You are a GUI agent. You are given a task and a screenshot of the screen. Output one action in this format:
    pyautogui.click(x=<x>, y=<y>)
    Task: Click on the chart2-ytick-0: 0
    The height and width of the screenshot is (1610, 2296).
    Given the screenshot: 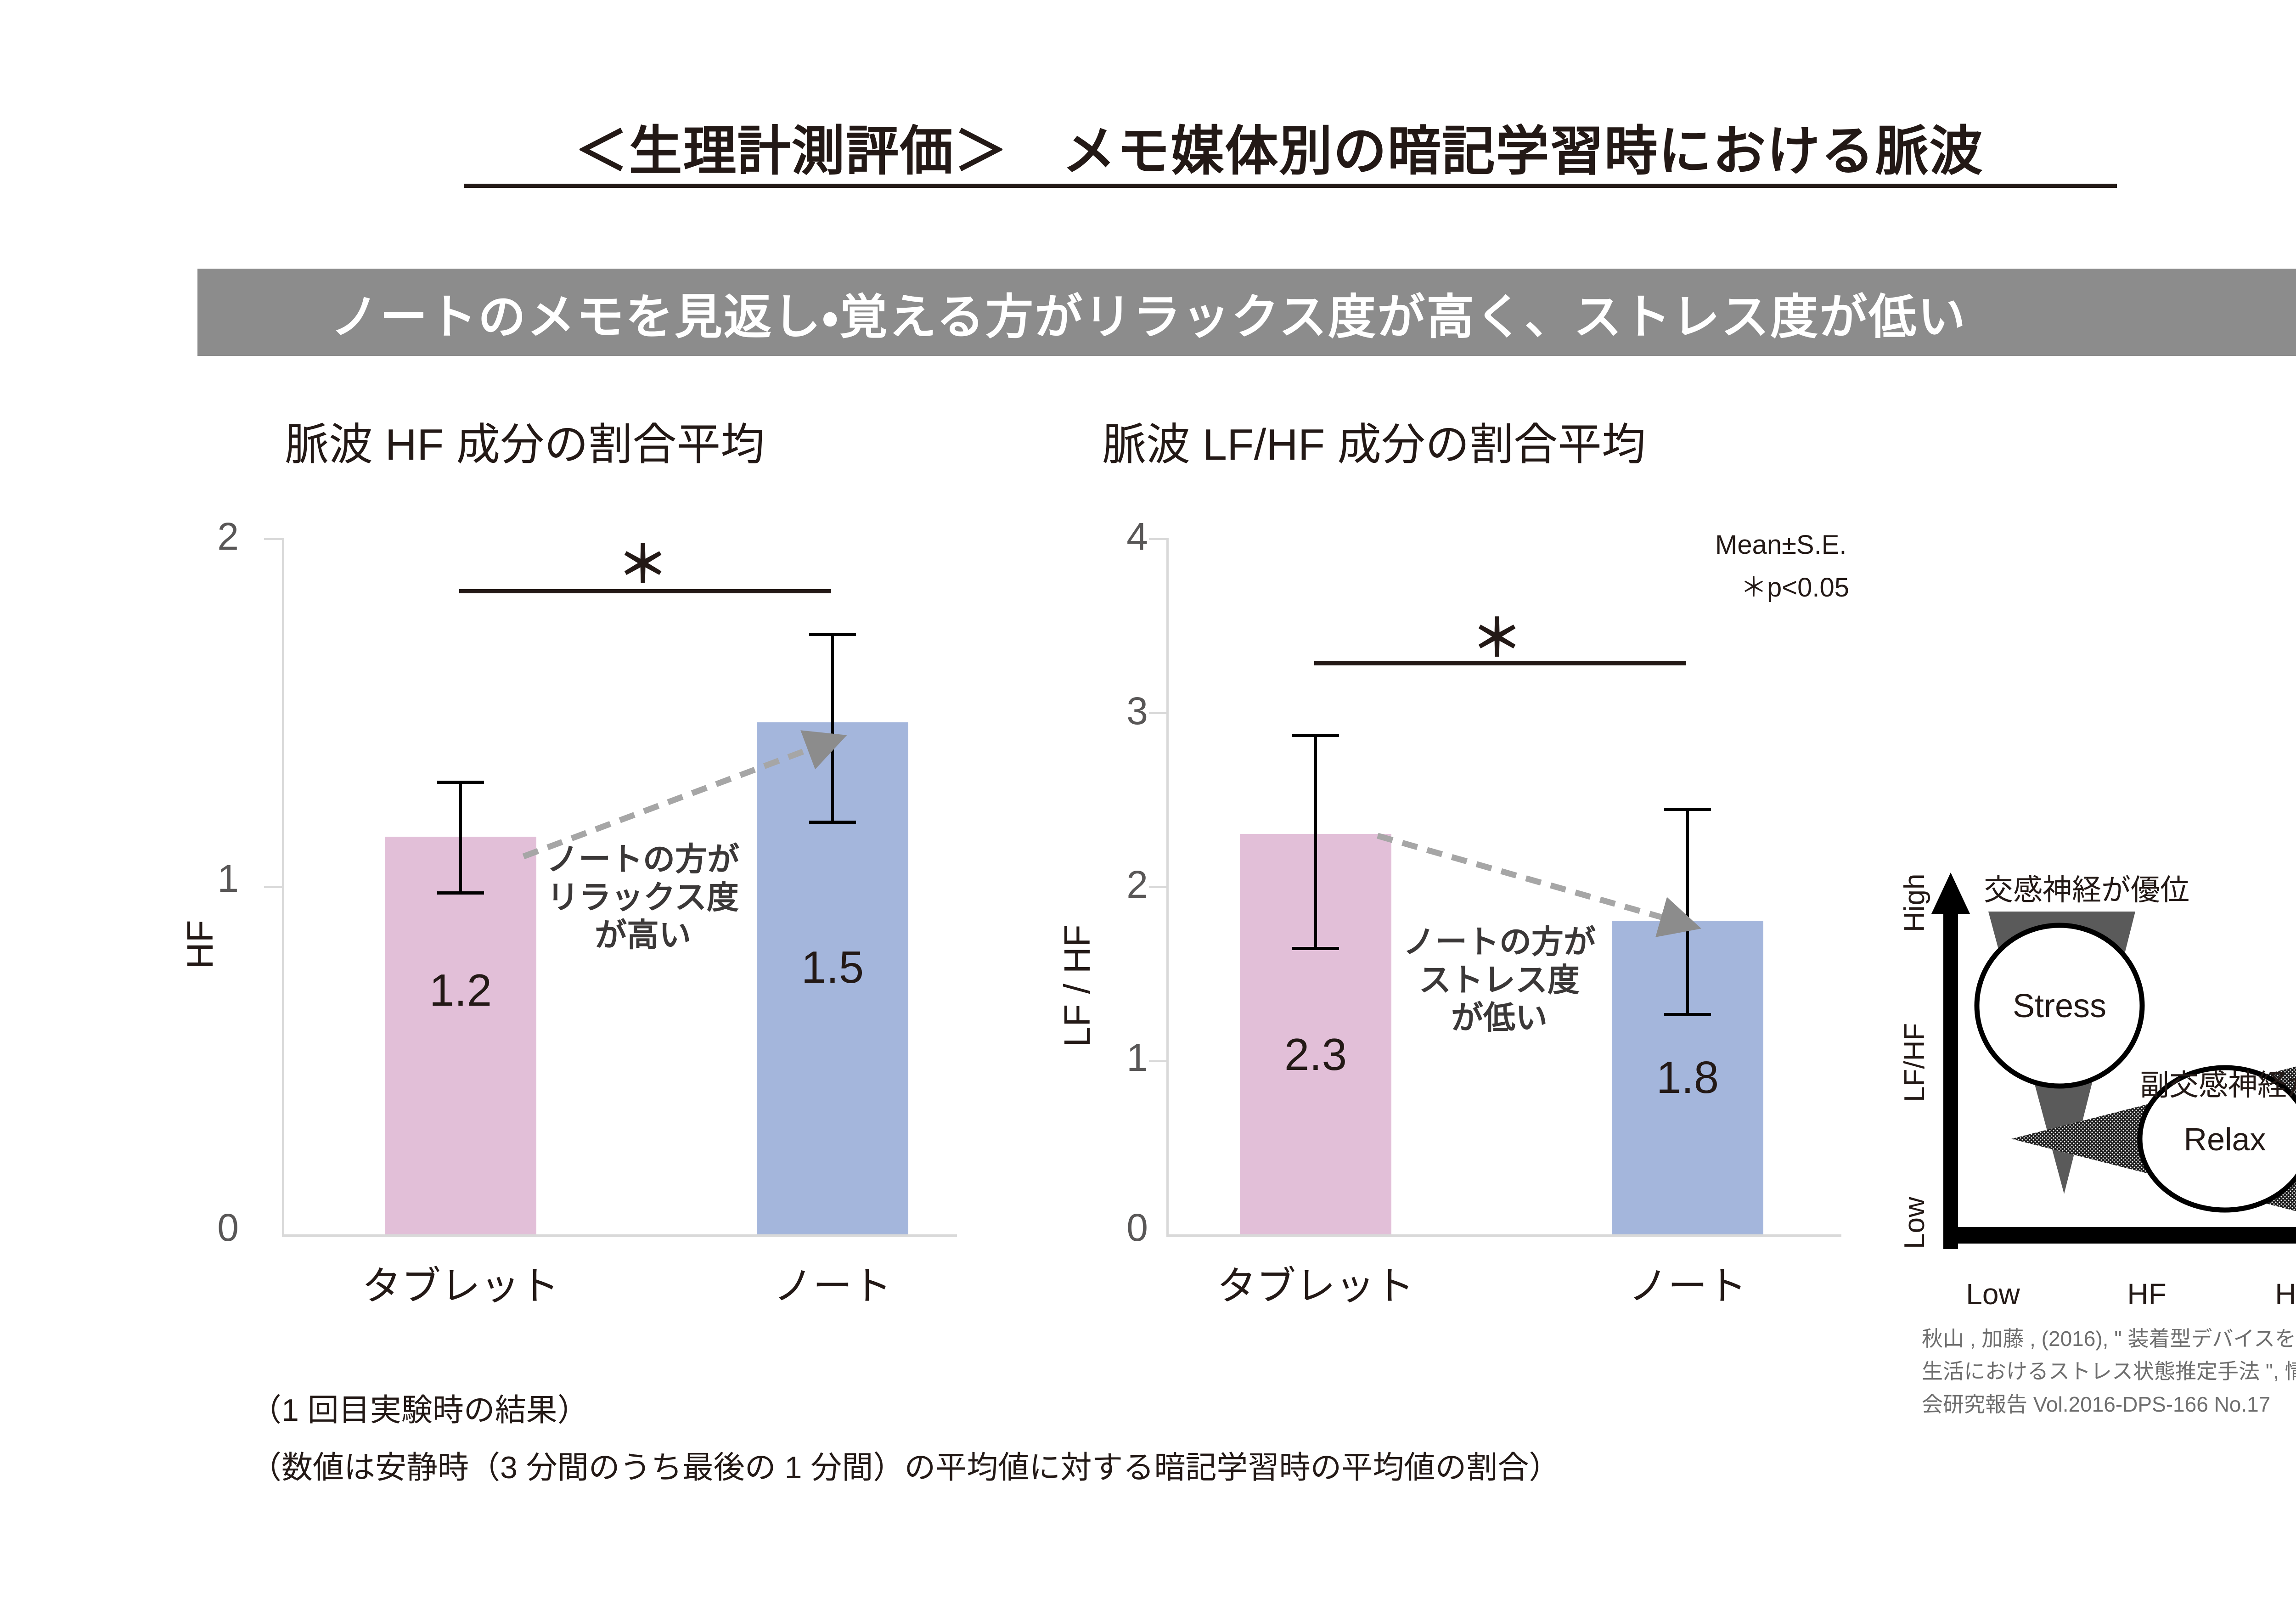 What is the action you would take?
    pyautogui.click(x=1137, y=1227)
    